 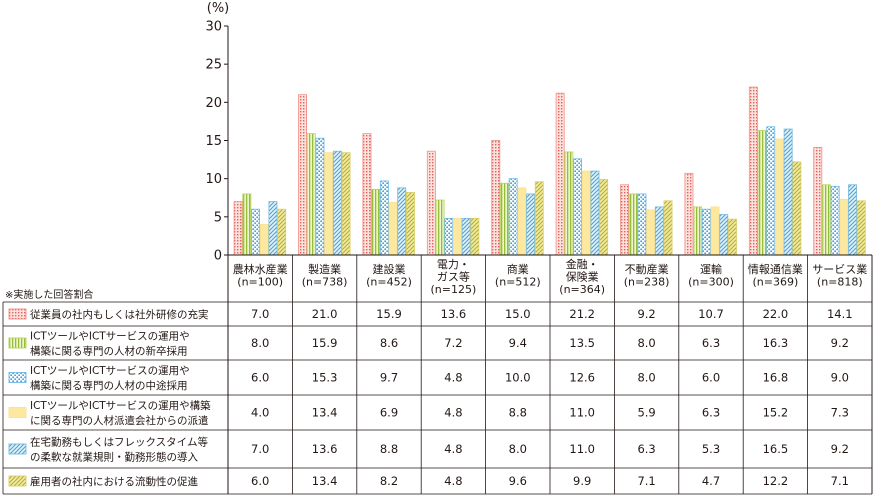 I want to click on data-label-series-6-cat-9: 12.2, so click(x=776, y=481).